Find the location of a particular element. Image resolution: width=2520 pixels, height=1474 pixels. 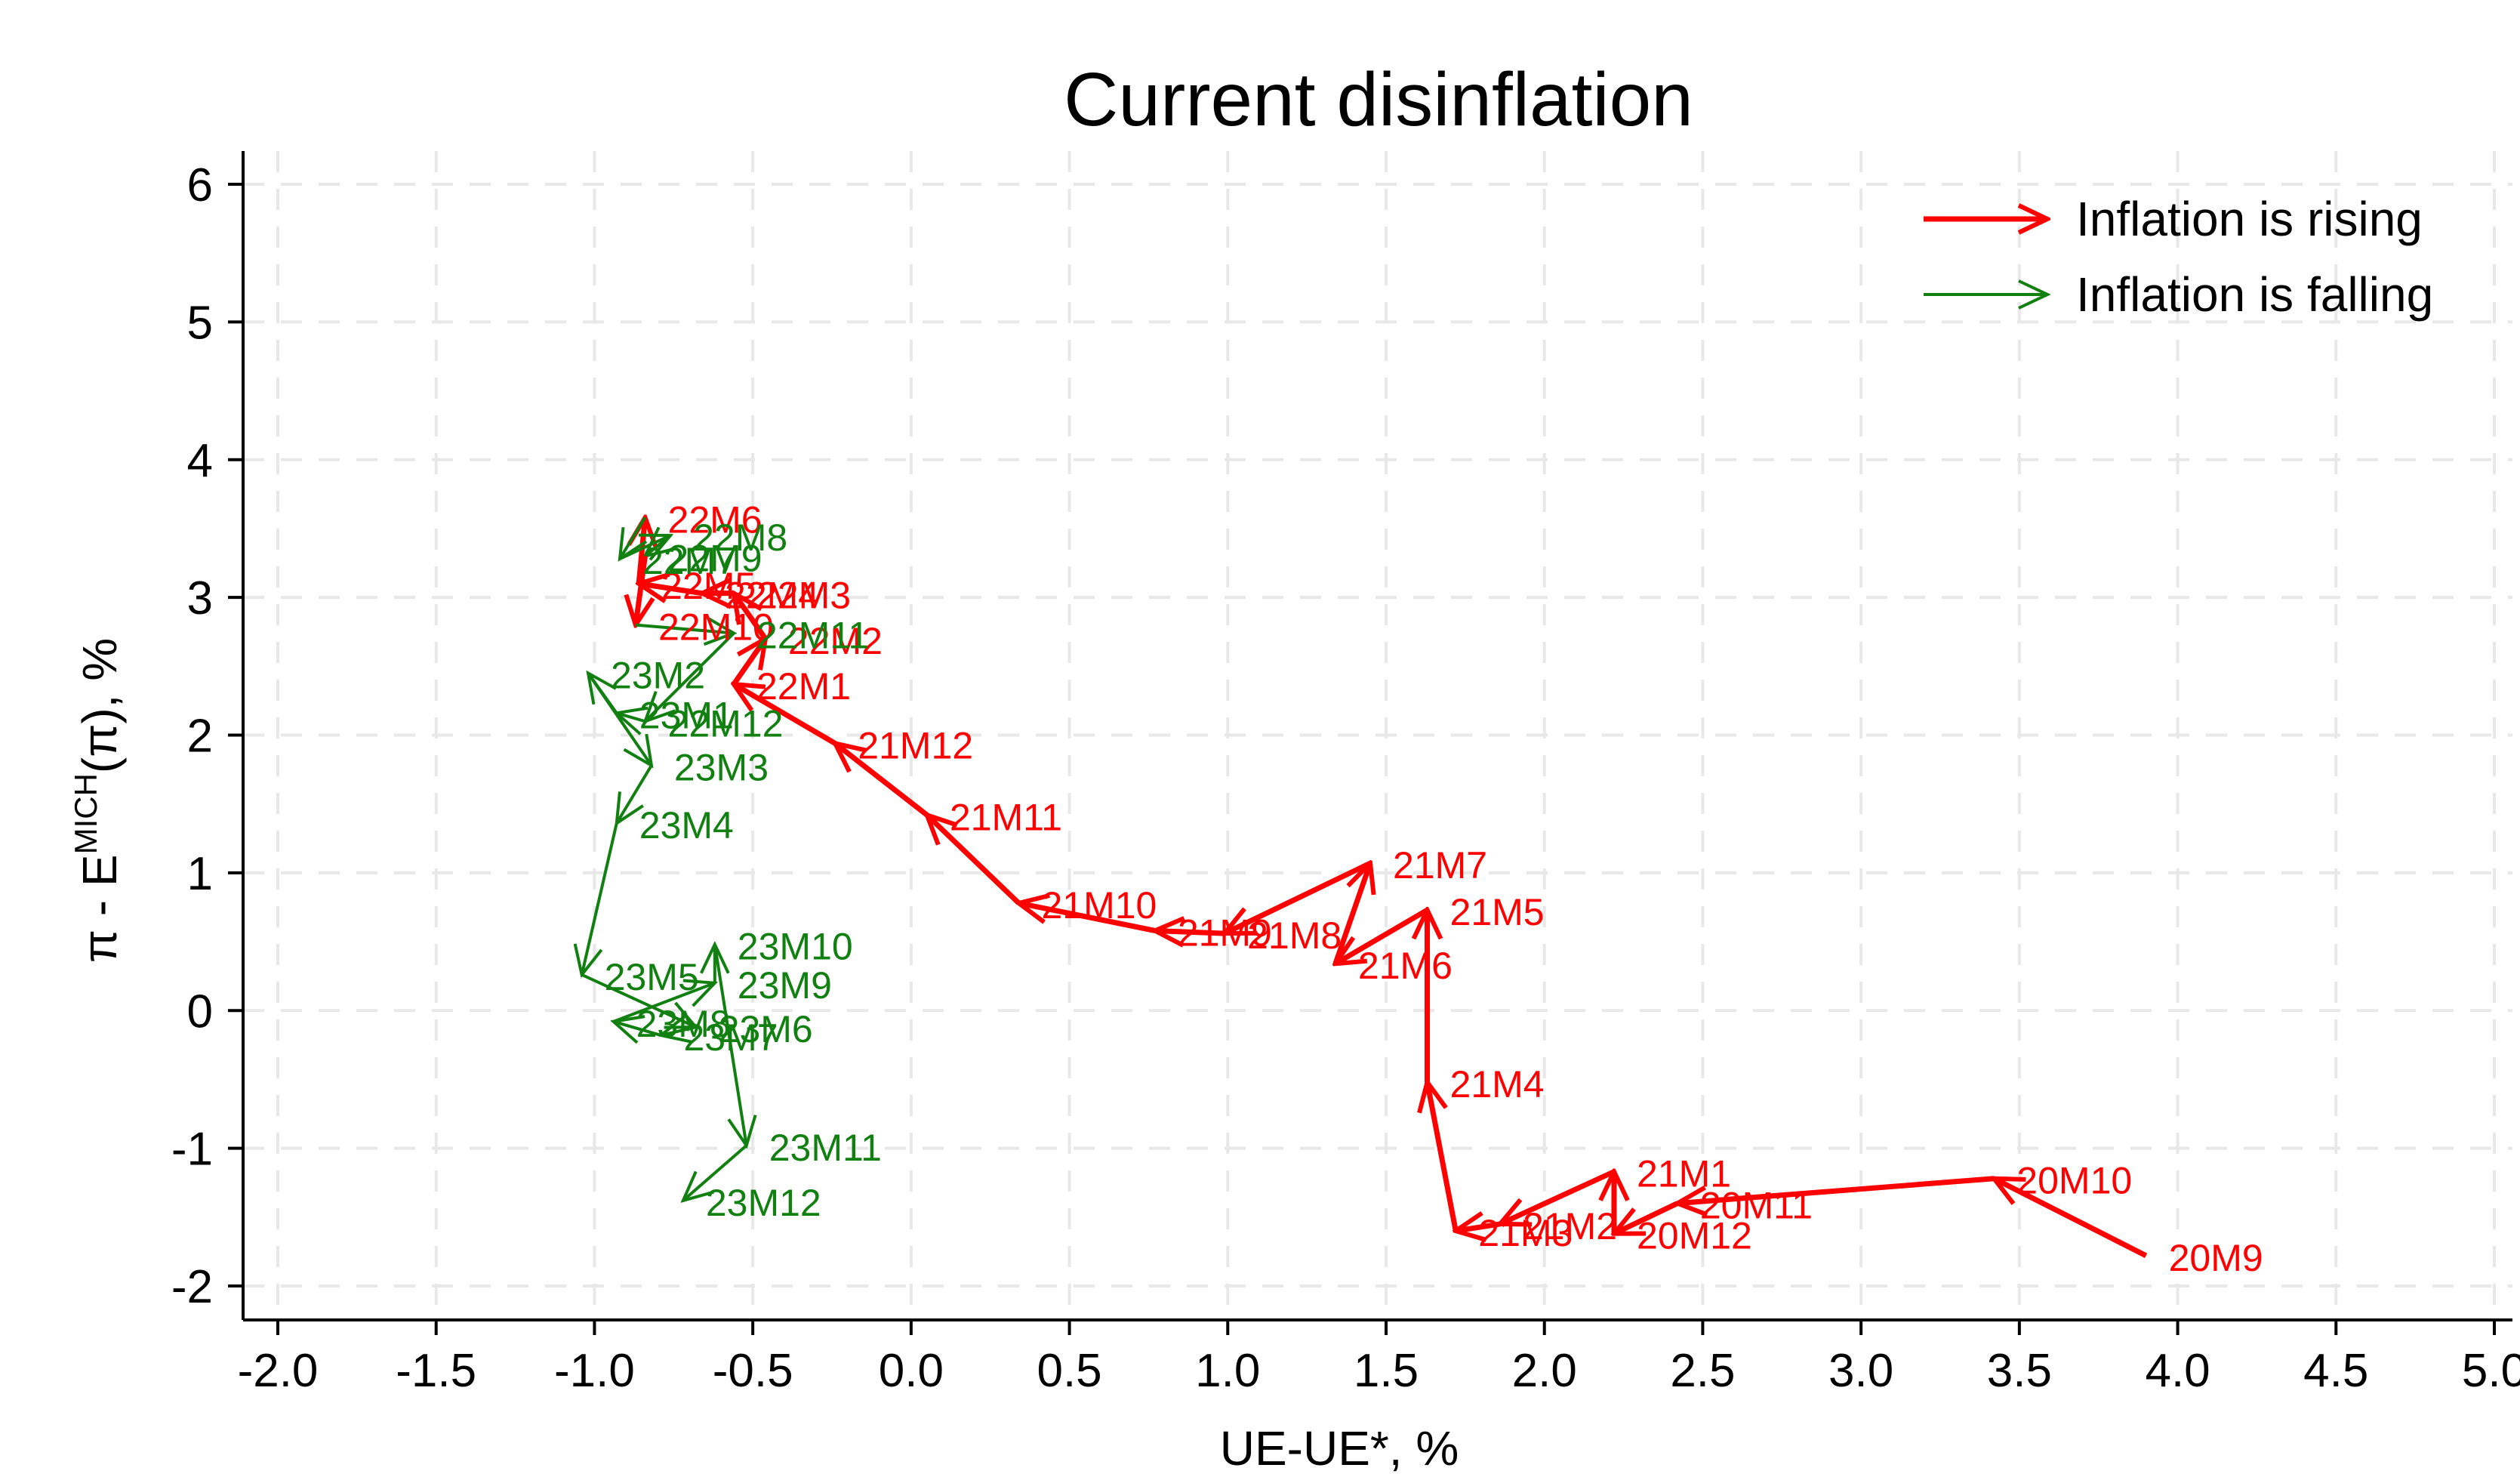

arrow-20m11-to-20m12 is located at coordinates (1647, 1218).